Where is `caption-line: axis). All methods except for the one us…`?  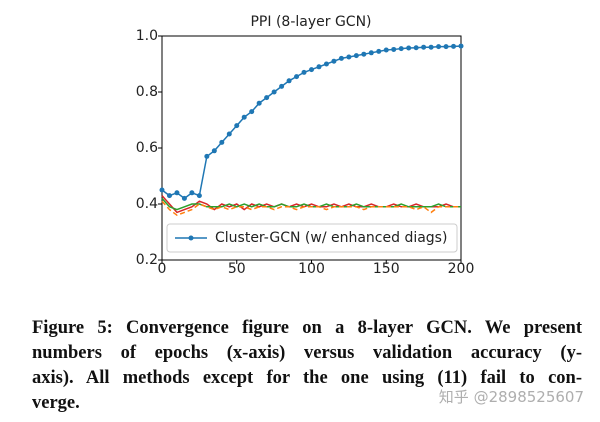 caption-line: axis). All methods except for the one us… is located at coordinates (307, 378).